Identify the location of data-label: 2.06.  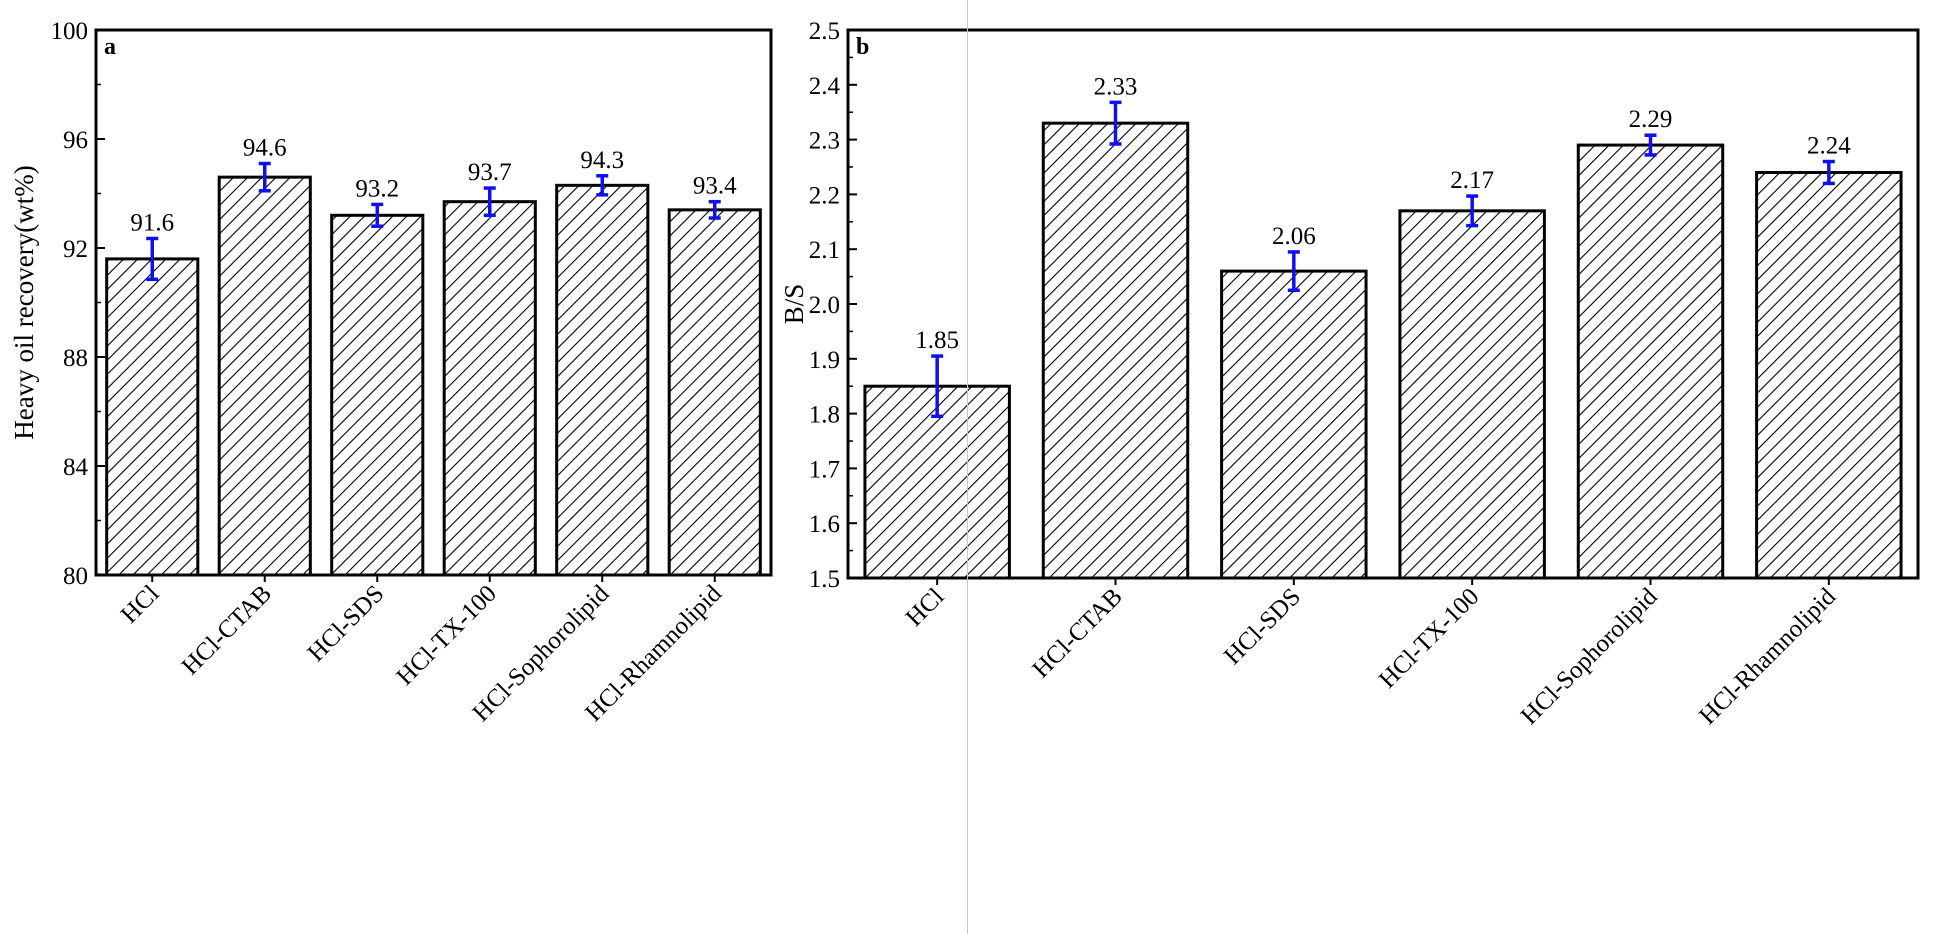
(1294, 236).